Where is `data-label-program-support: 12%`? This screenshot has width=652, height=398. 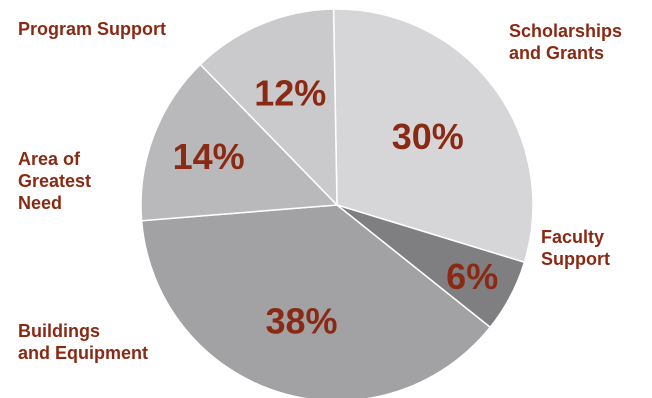 data-label-program-support: 12% is located at coordinates (290, 92).